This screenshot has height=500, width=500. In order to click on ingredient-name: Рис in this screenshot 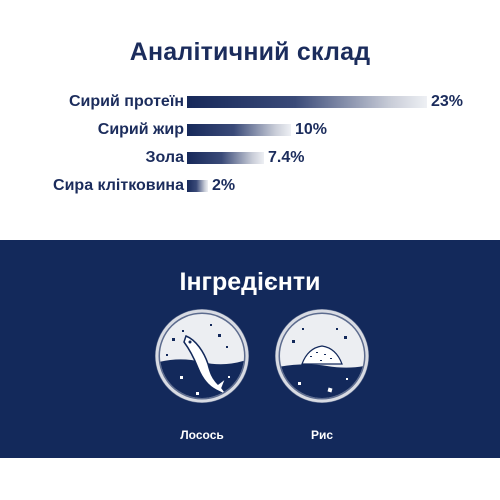, I will do `click(322, 435)`.